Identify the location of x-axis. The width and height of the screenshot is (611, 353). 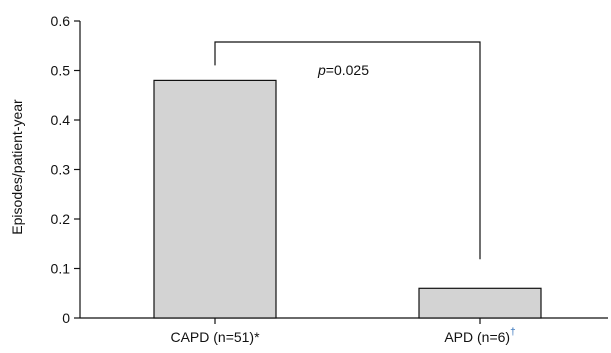
(344, 320).